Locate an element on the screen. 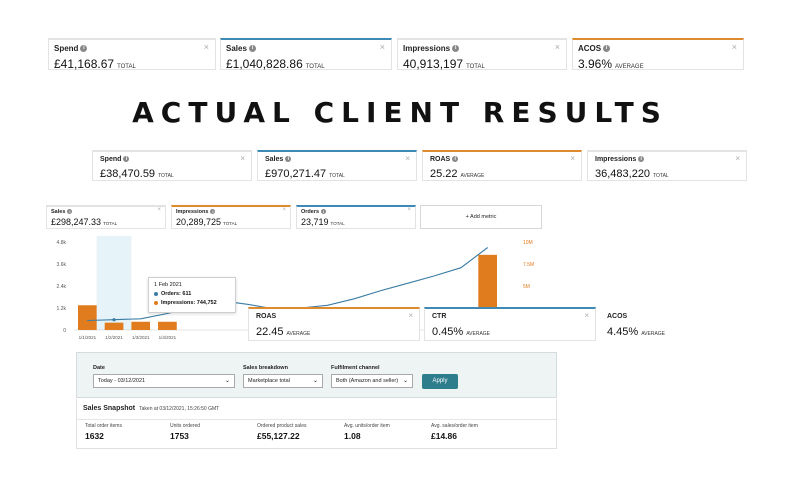  date-select: Today - 03/12/2021 ⌄ is located at coordinates (164, 381).